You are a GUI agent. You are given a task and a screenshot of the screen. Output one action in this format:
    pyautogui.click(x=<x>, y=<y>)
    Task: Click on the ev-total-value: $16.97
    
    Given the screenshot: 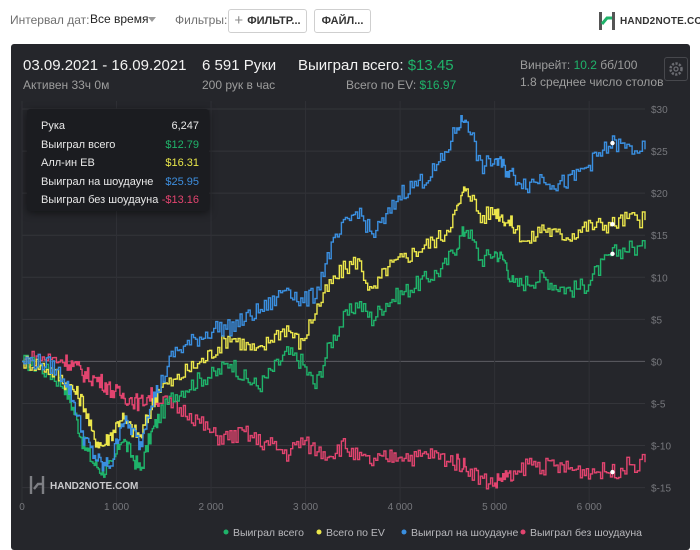 What is the action you would take?
    pyautogui.click(x=438, y=85)
    